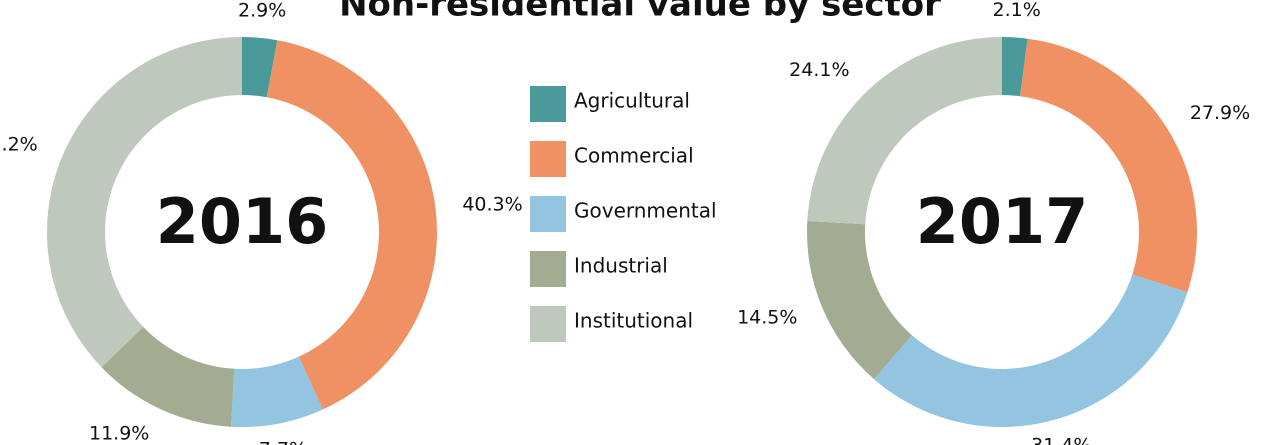 This screenshot has width=1280, height=445. What do you see at coordinates (621, 266) in the screenshot?
I see `legend-label: Industrial` at bounding box center [621, 266].